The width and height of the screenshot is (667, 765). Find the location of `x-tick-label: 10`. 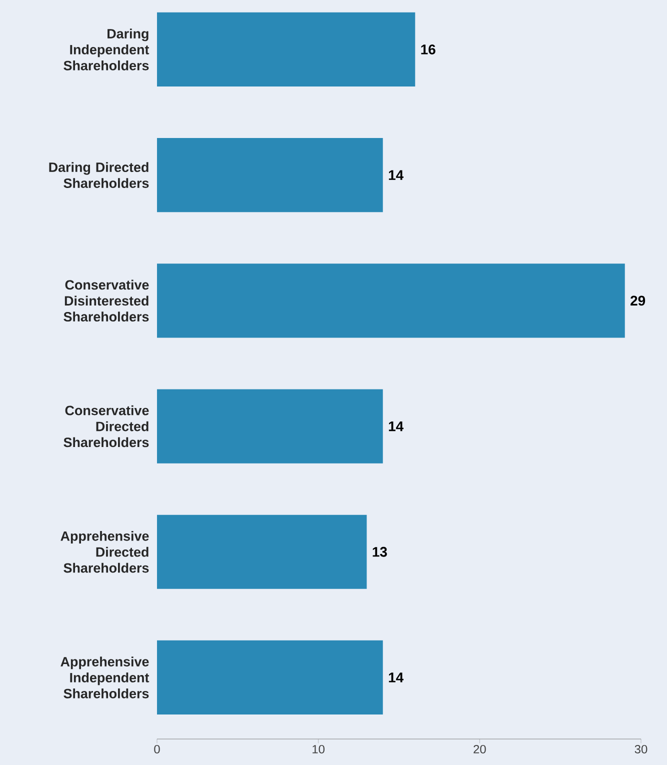

x-tick-label: 10 is located at coordinates (318, 749).